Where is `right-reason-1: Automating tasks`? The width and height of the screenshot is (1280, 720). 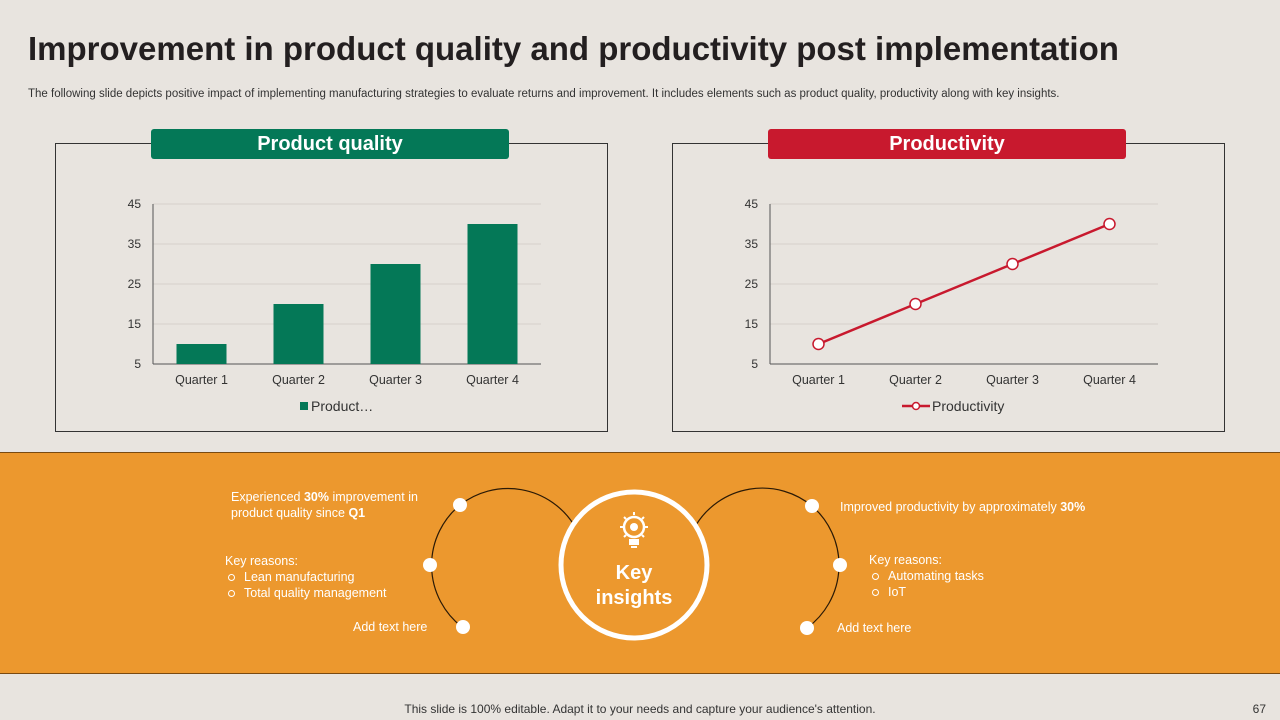
right-reason-1: Automating tasks is located at coordinates (926, 576).